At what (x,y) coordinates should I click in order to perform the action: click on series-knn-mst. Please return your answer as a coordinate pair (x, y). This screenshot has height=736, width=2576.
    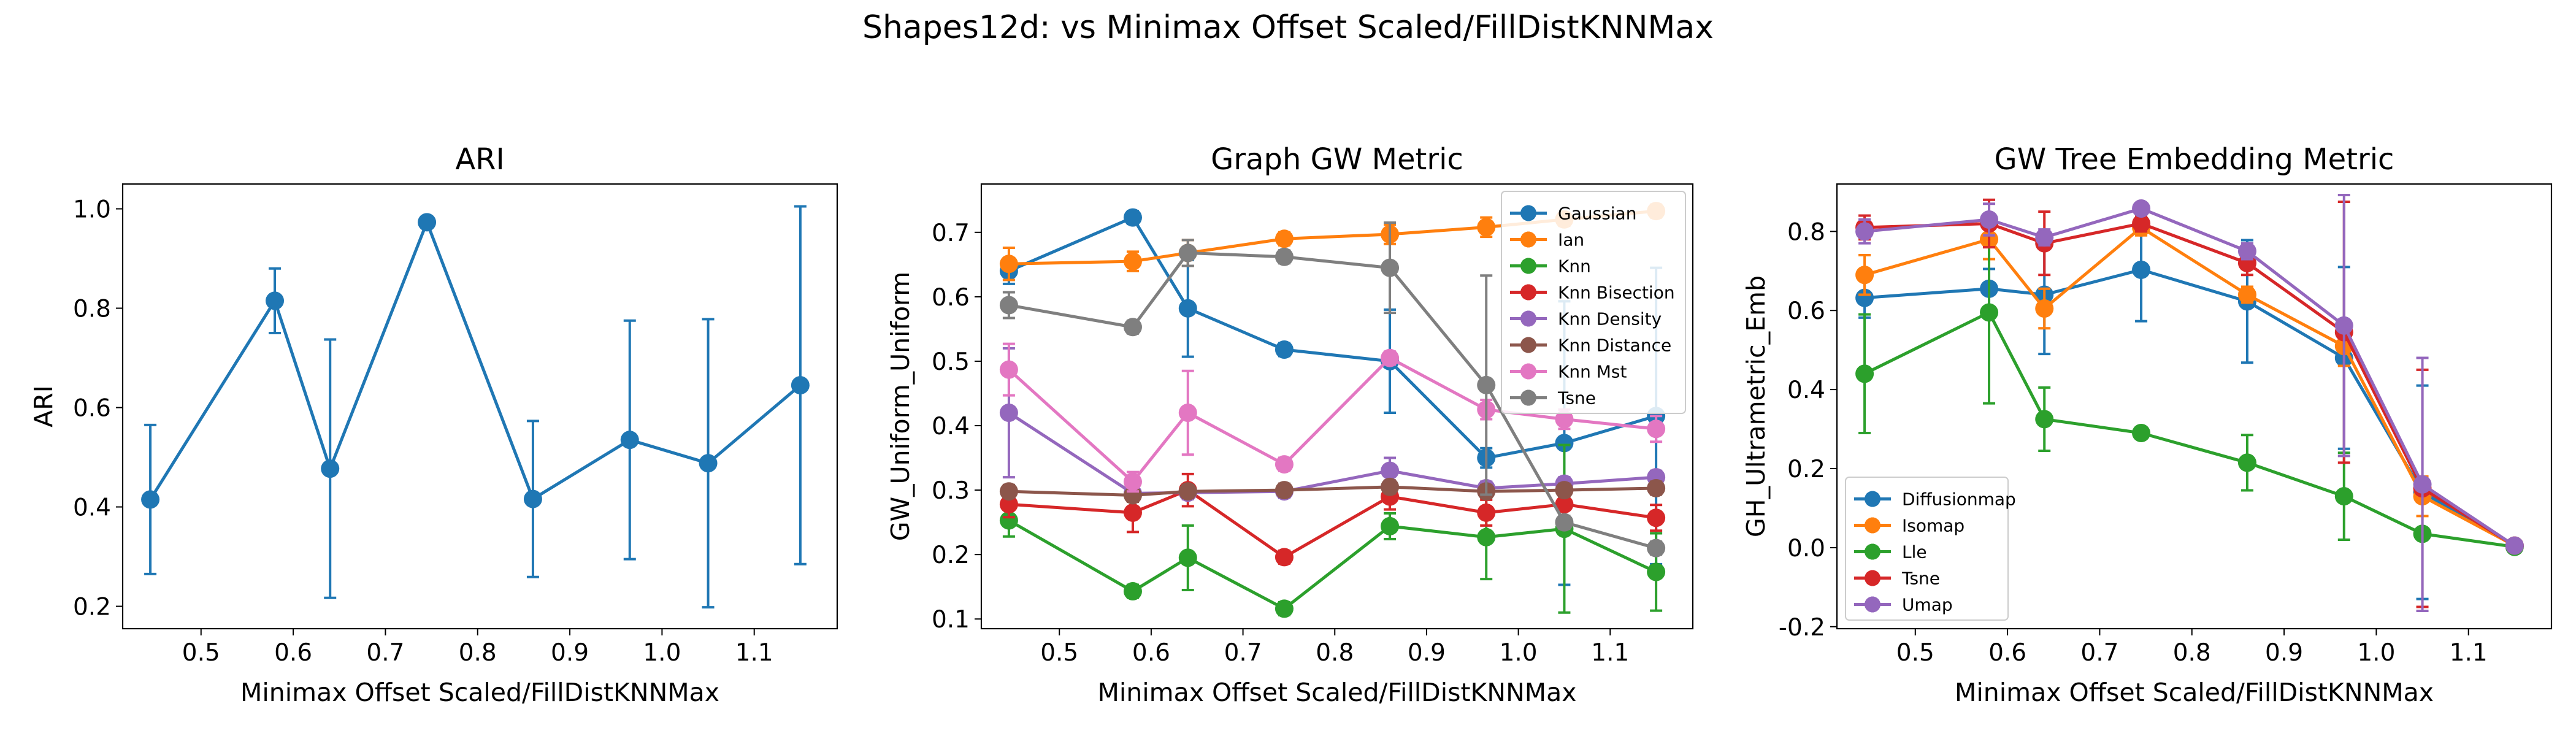
    Looking at the image, I should click on (1332, 417).